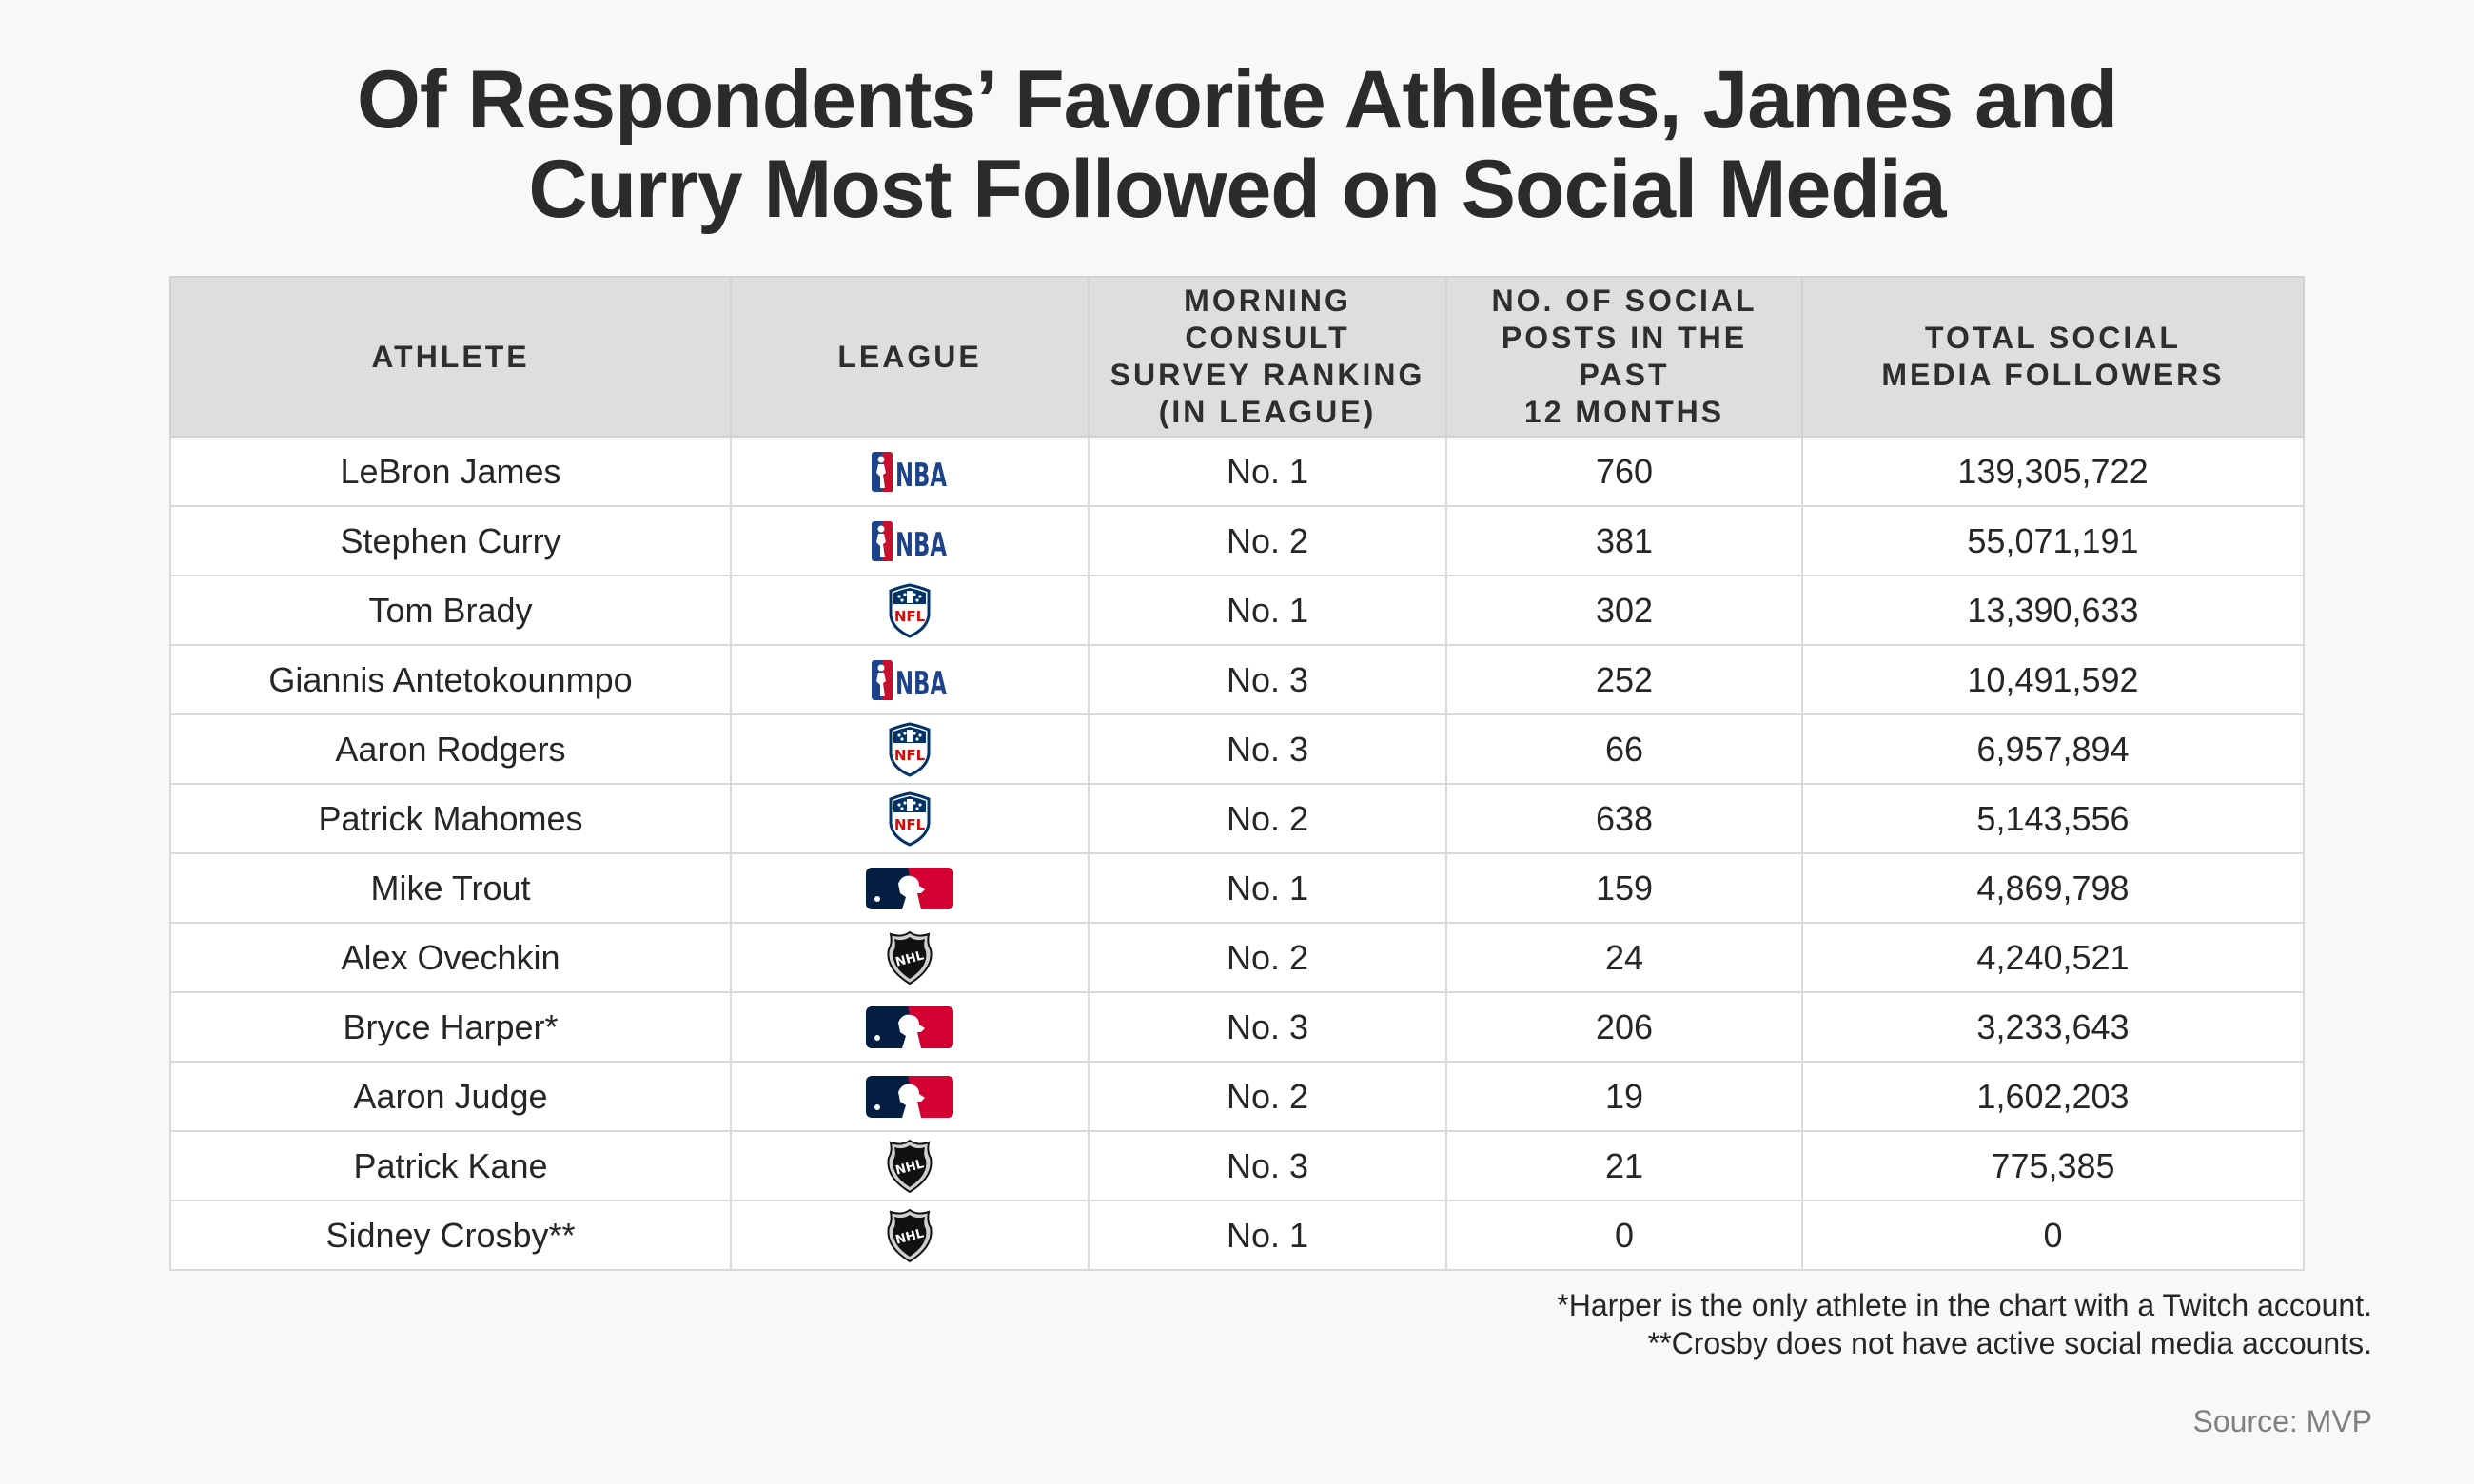  I want to click on posts-cell: 302, so click(1624, 610).